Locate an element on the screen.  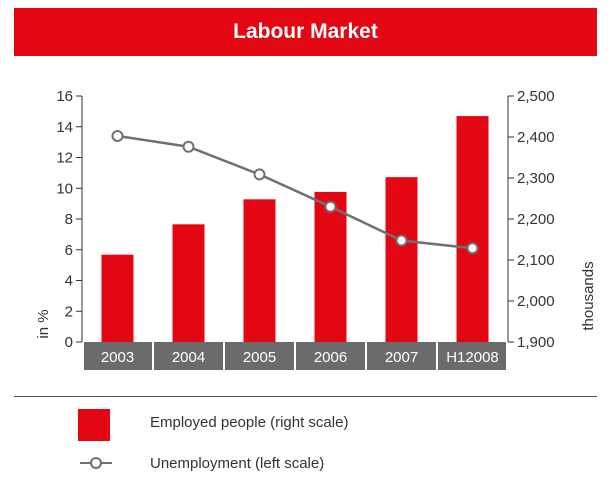
legend-bar-swatch is located at coordinates (94, 425).